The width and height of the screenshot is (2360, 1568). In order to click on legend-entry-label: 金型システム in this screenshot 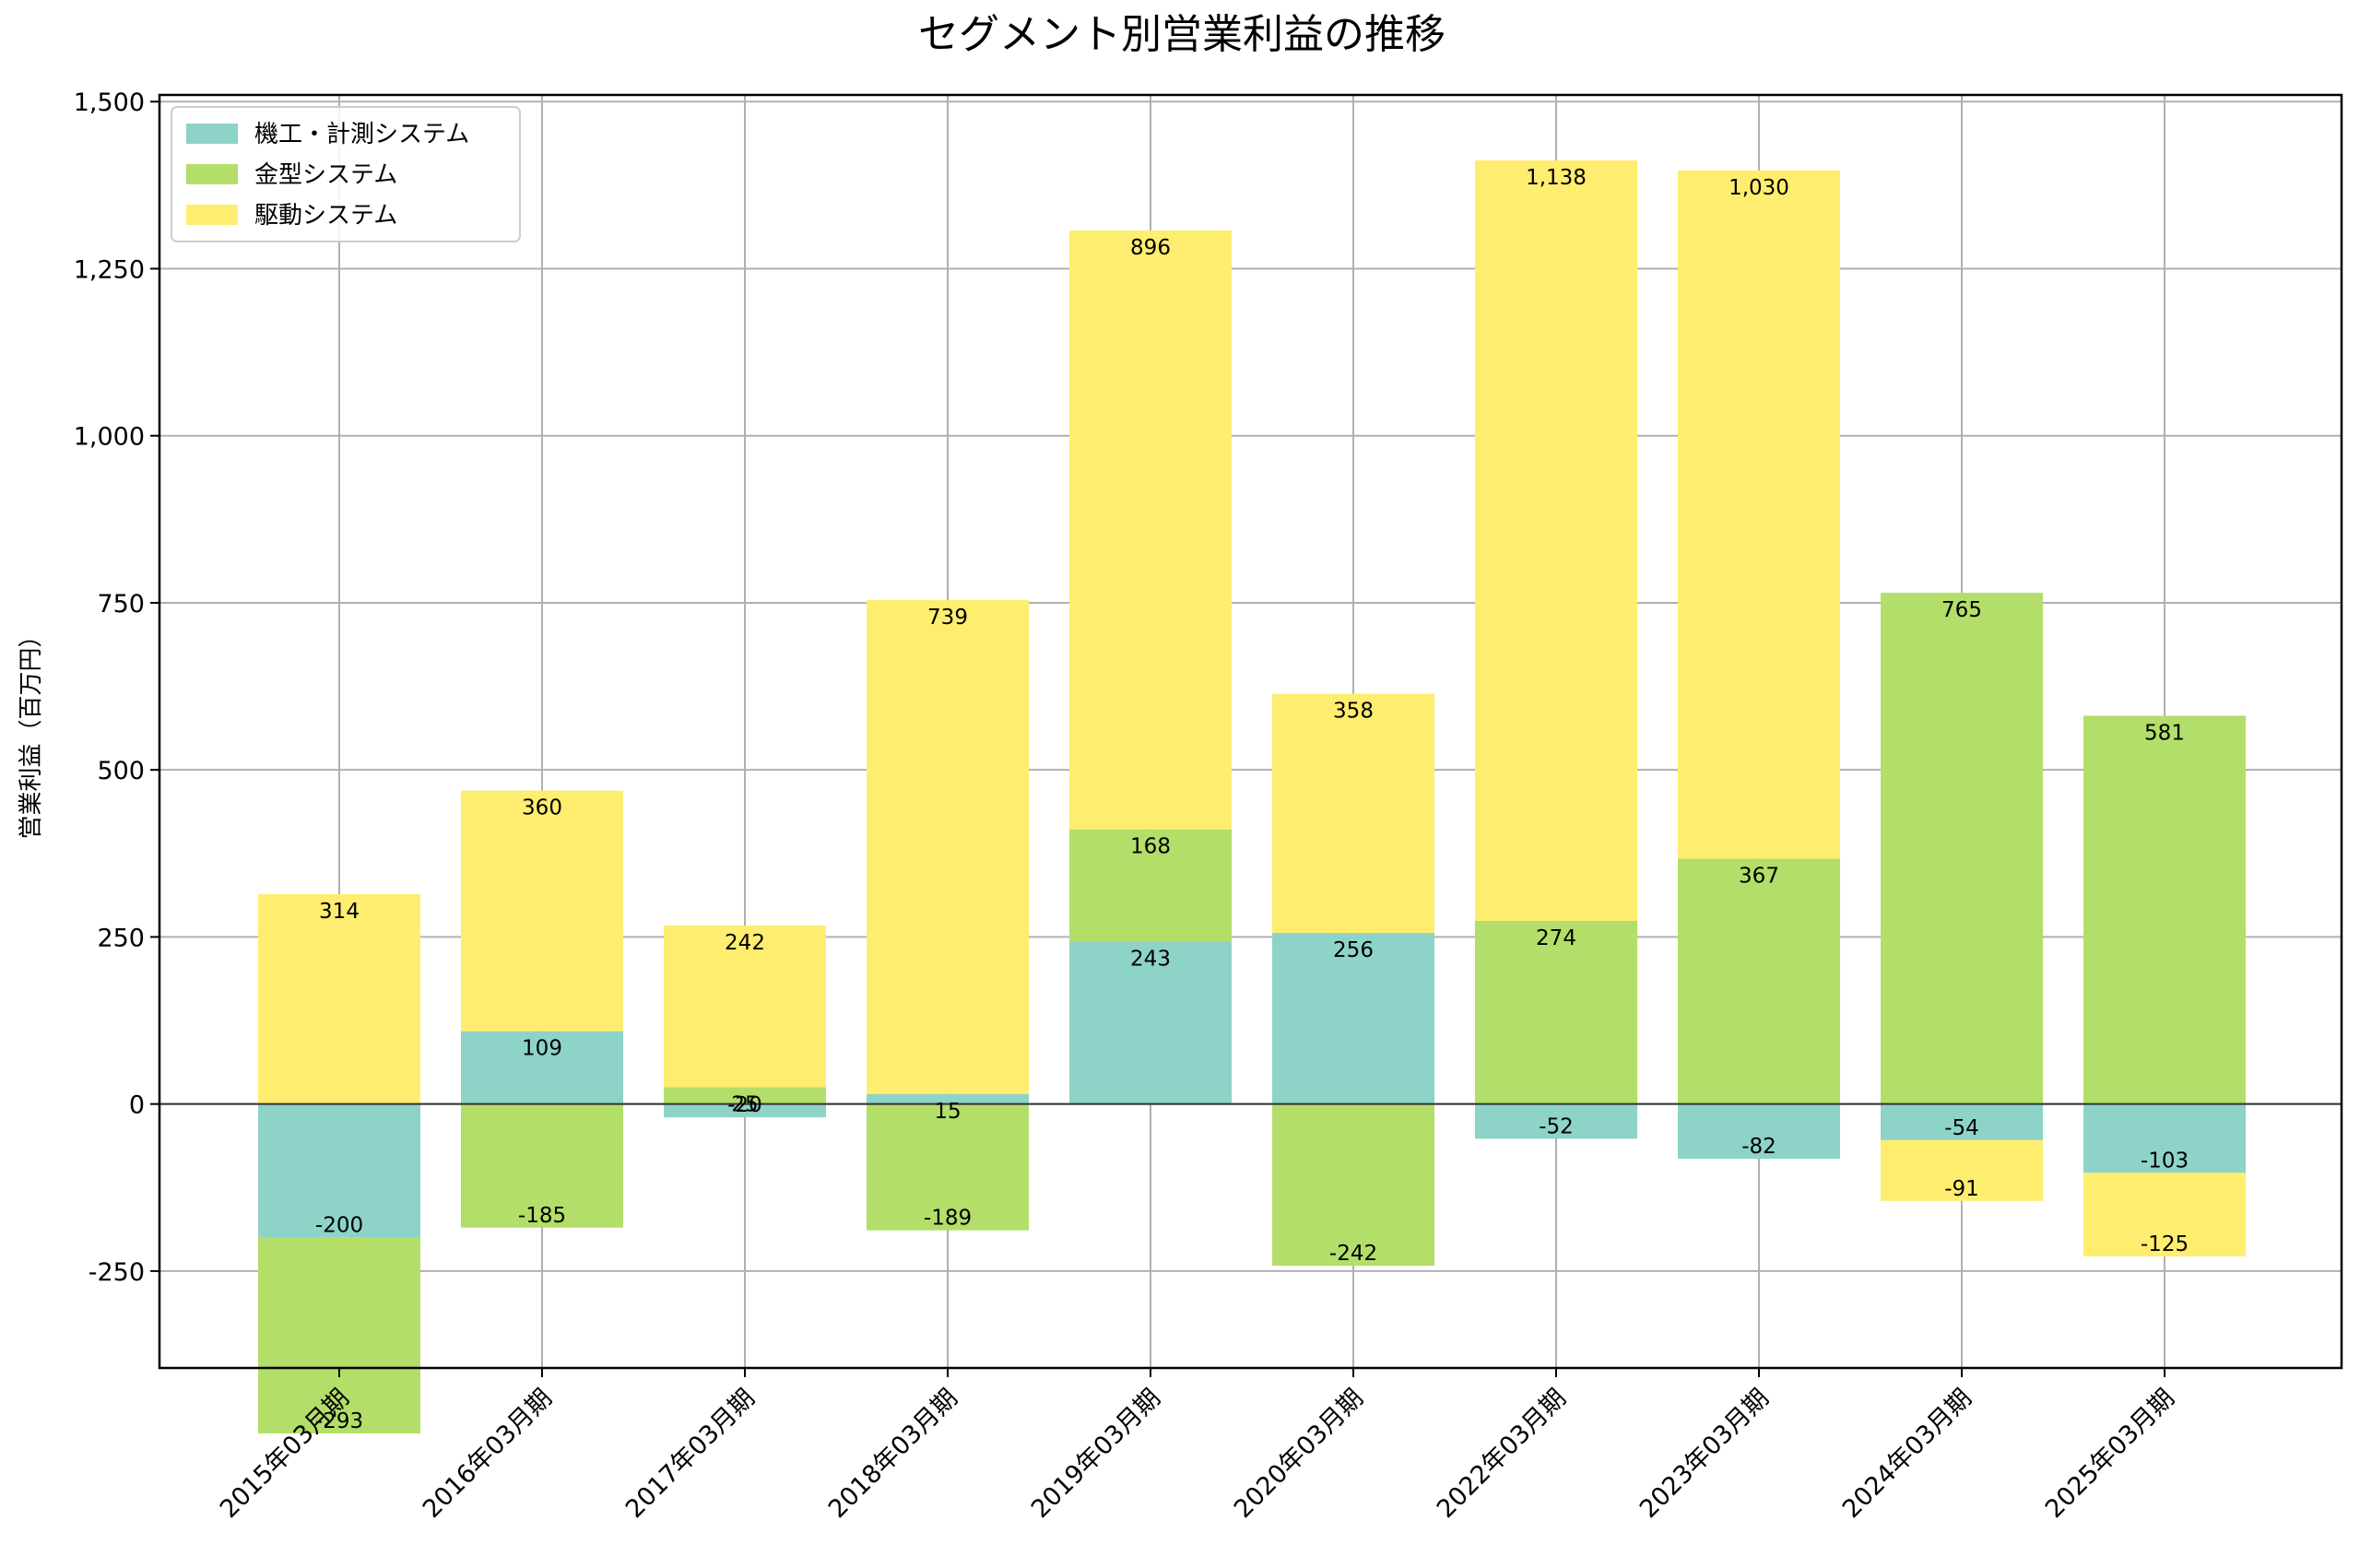, I will do `click(325, 175)`.